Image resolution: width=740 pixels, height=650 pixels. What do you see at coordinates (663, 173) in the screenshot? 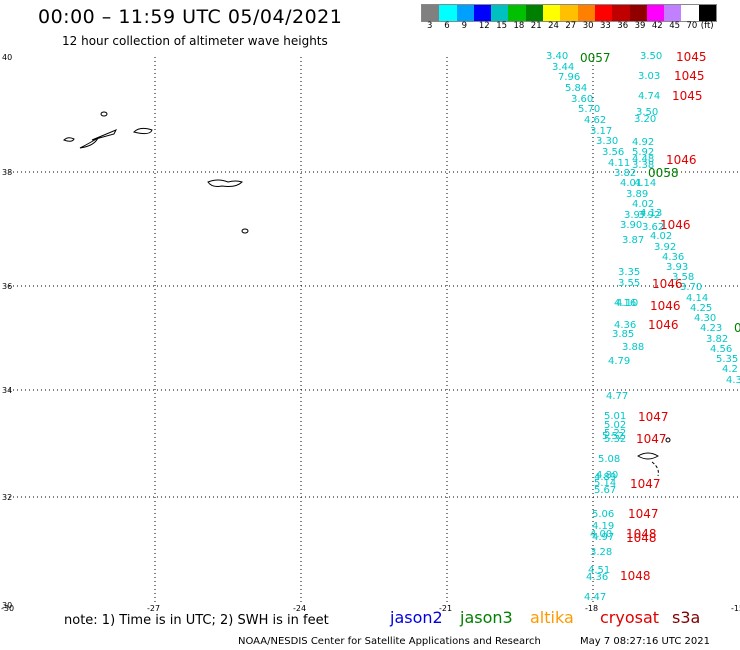
I see `time-label: 0058` at bounding box center [663, 173].